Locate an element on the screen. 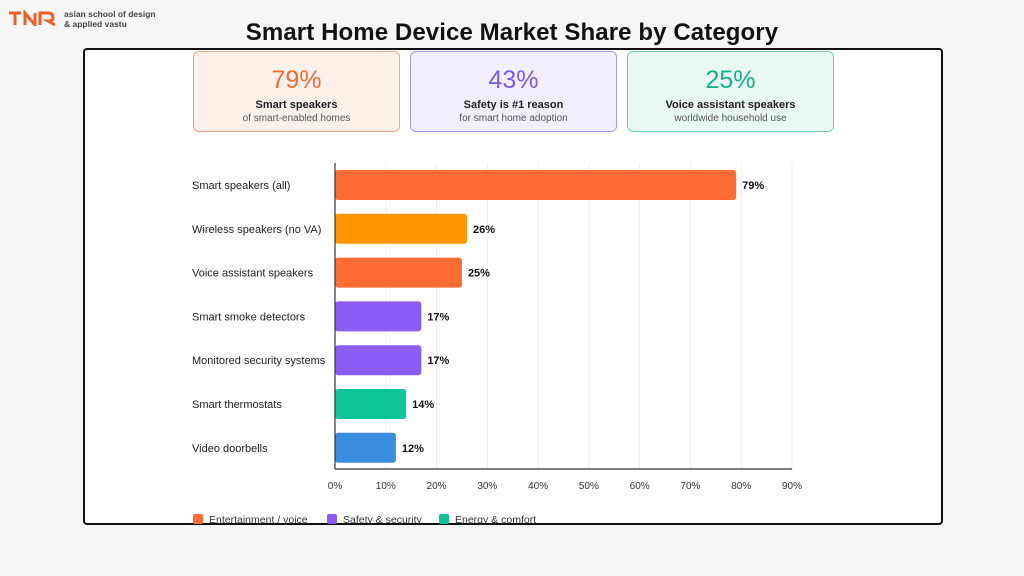 The height and width of the screenshot is (576, 1024). stat-sublabel: of smart-enabled homes is located at coordinates (296, 118).